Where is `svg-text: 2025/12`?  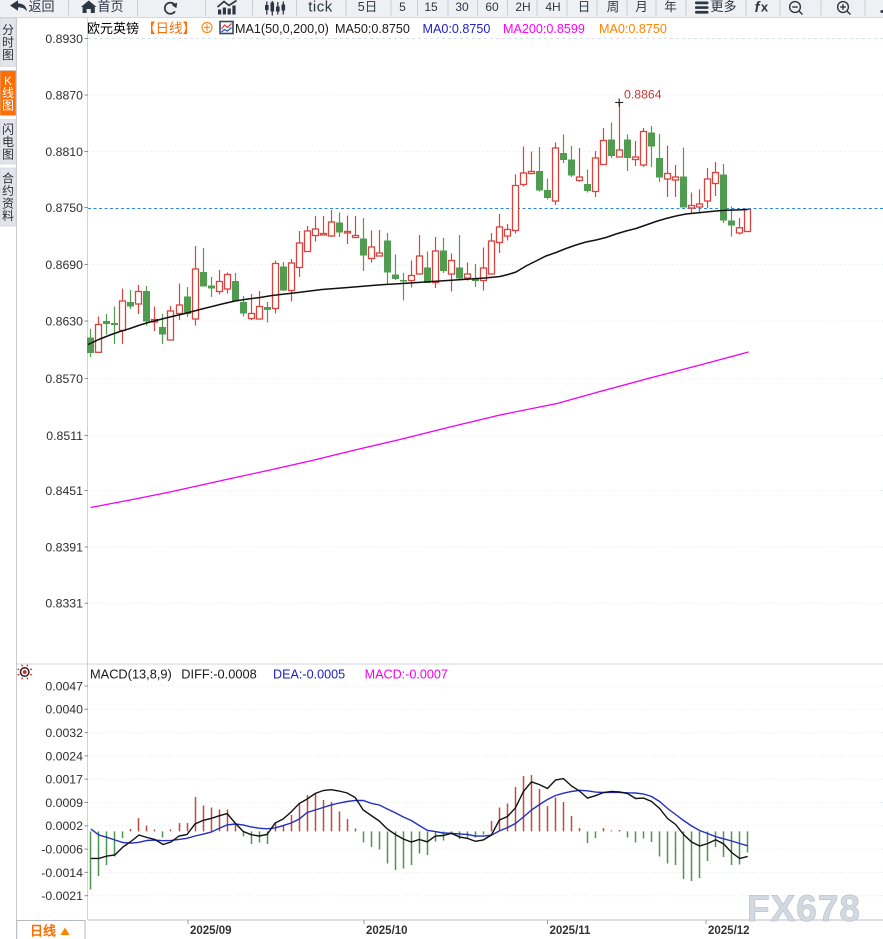 svg-text: 2025/12 is located at coordinates (729, 931).